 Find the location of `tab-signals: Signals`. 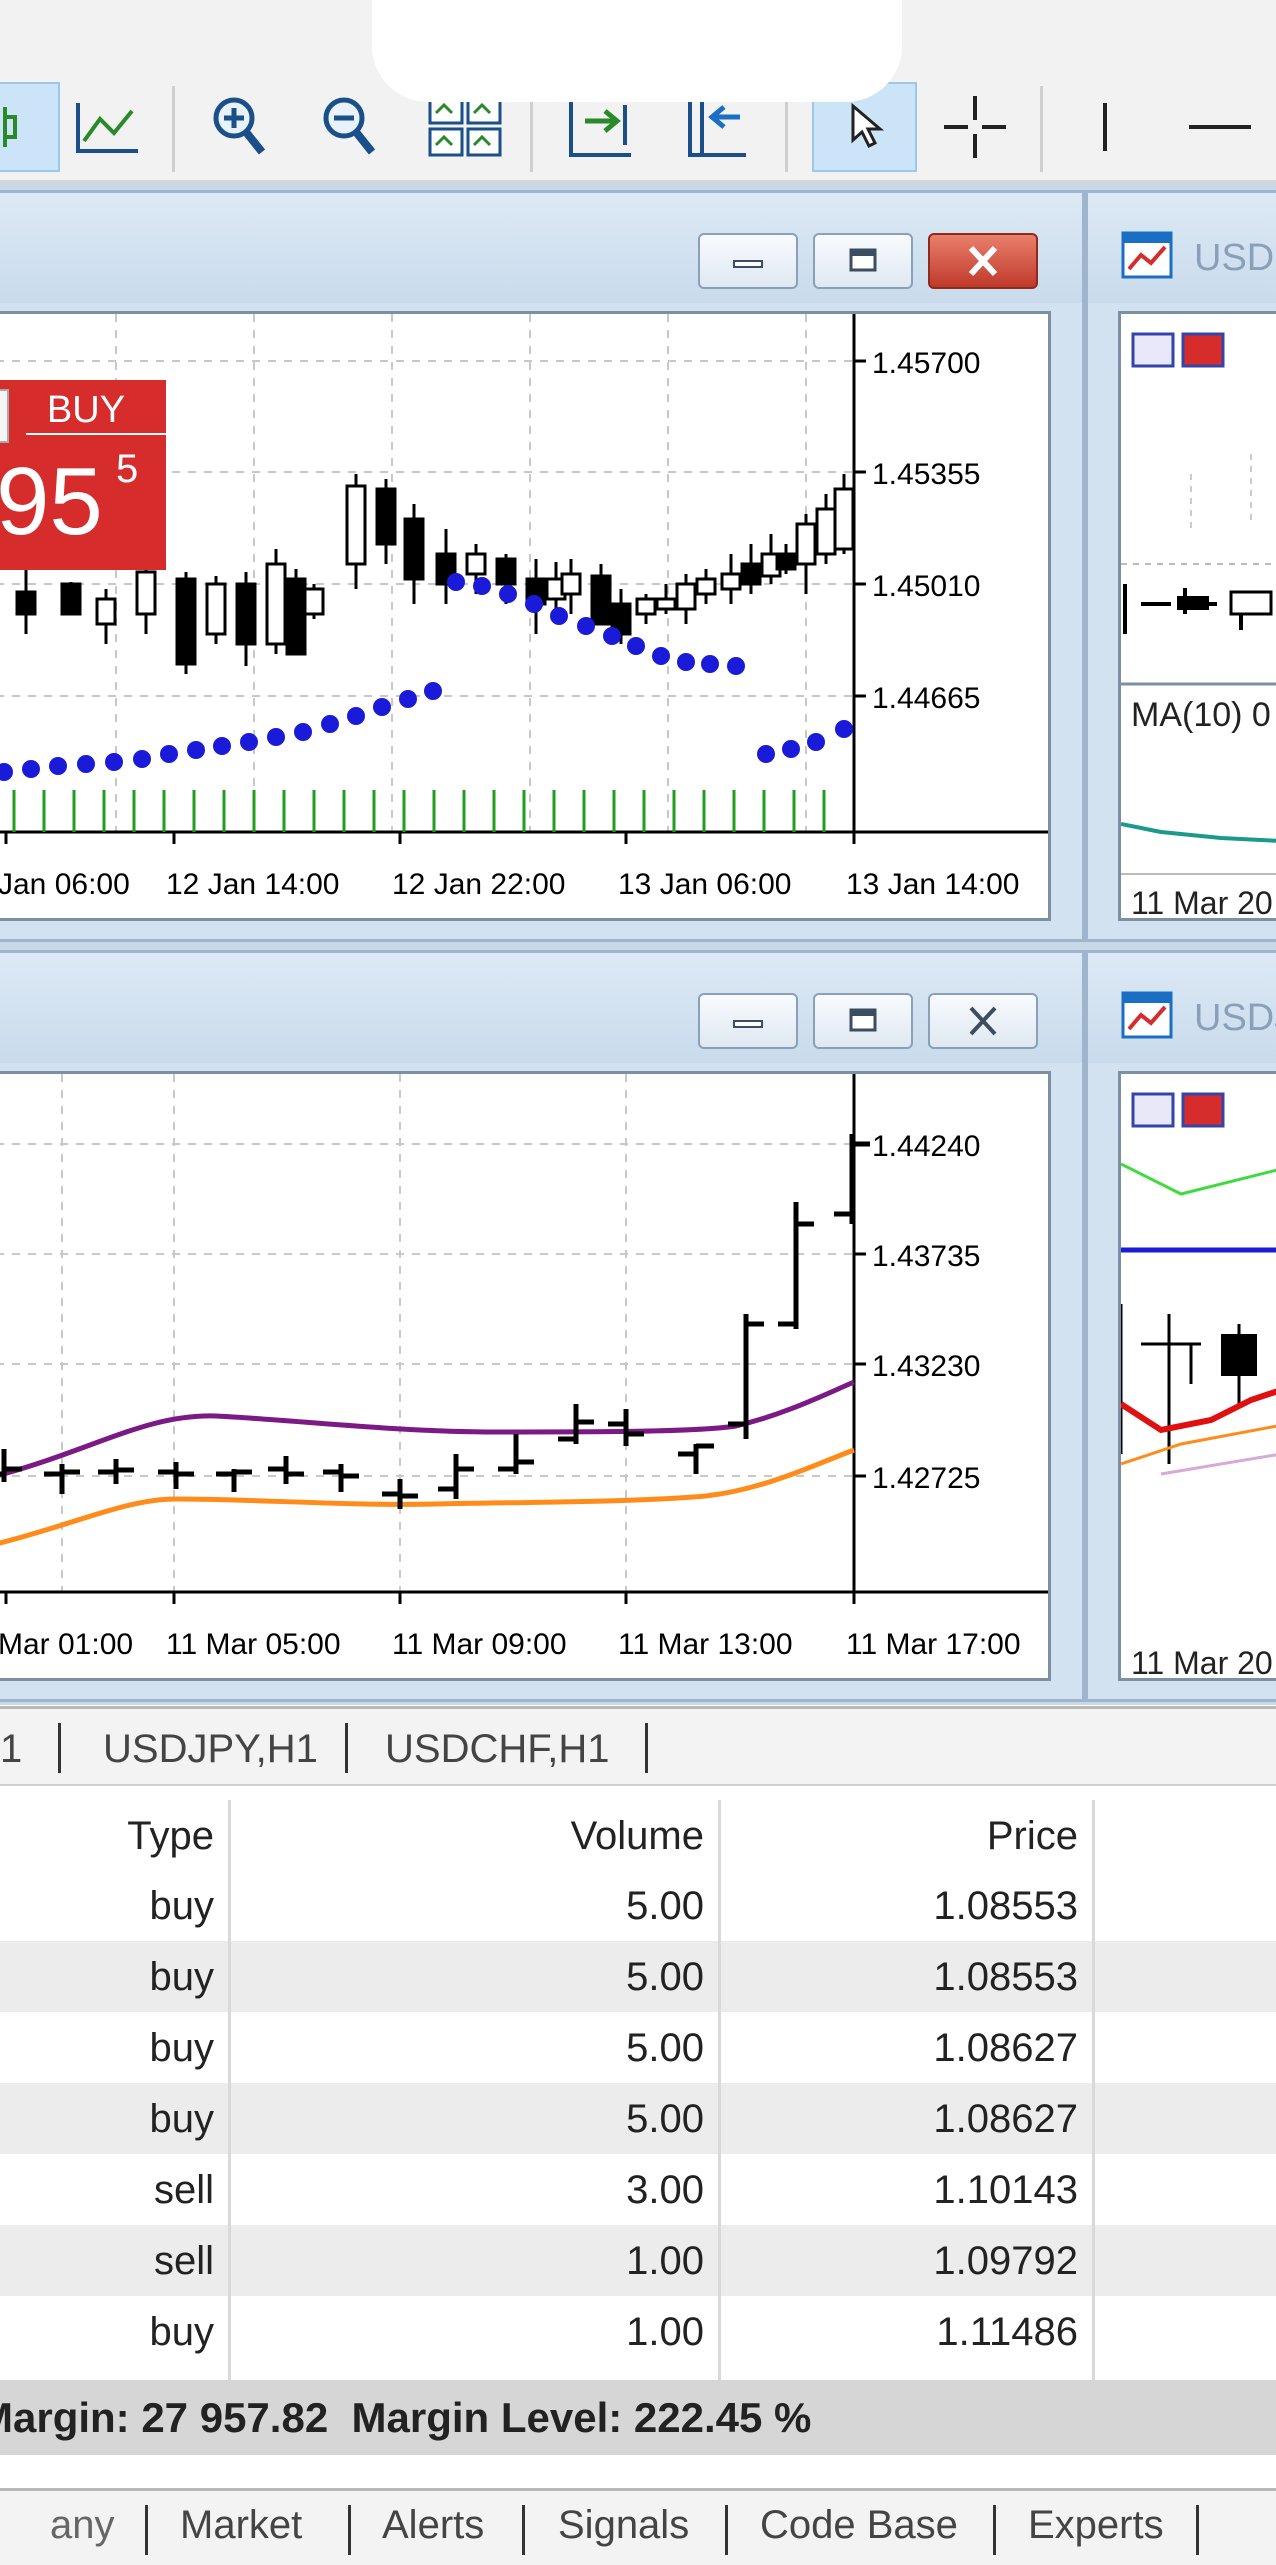

tab-signals: Signals is located at coordinates (624, 2525).